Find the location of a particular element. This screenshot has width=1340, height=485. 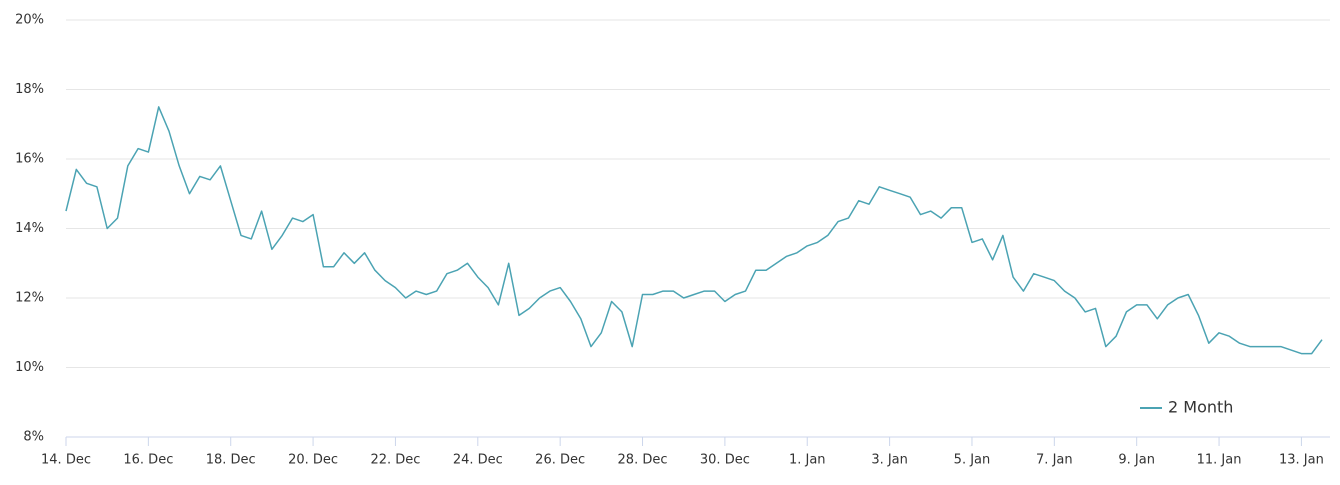

y-tick-label: 8% is located at coordinates (33, 437).